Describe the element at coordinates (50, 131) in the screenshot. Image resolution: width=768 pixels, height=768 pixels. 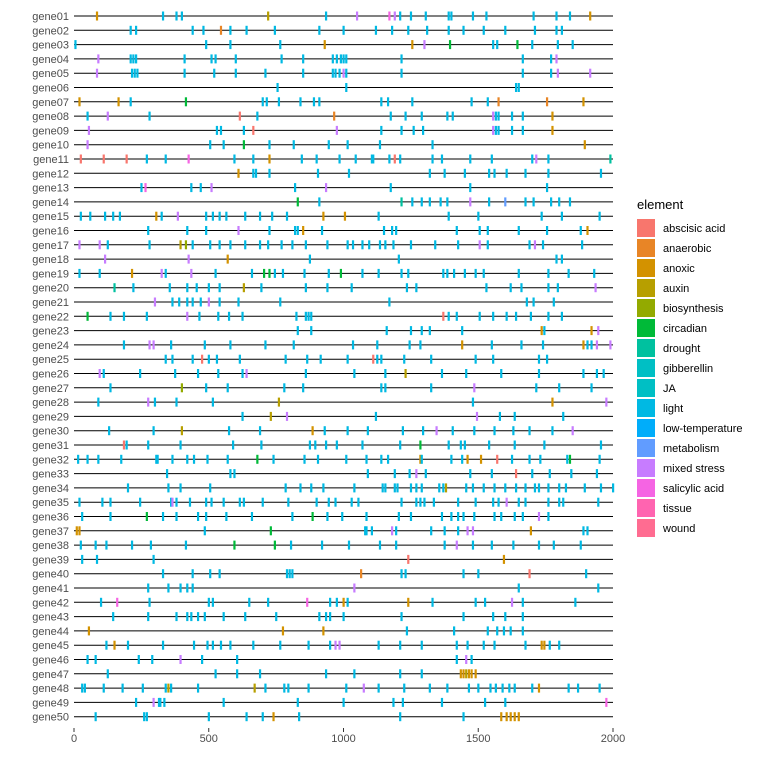
I see `gene-label-gene09: gene09` at that location.